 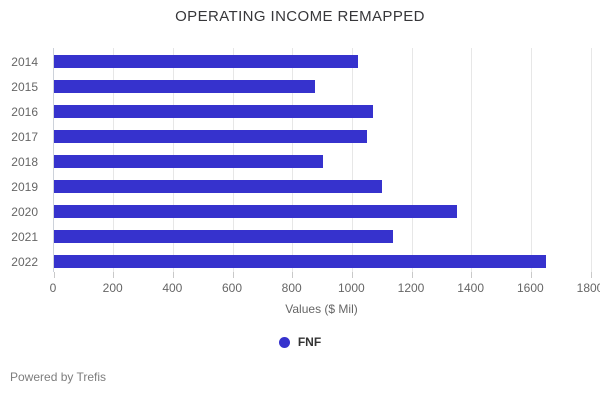 I want to click on powered-by-trefis: Powered by Trefis, so click(x=58, y=377).